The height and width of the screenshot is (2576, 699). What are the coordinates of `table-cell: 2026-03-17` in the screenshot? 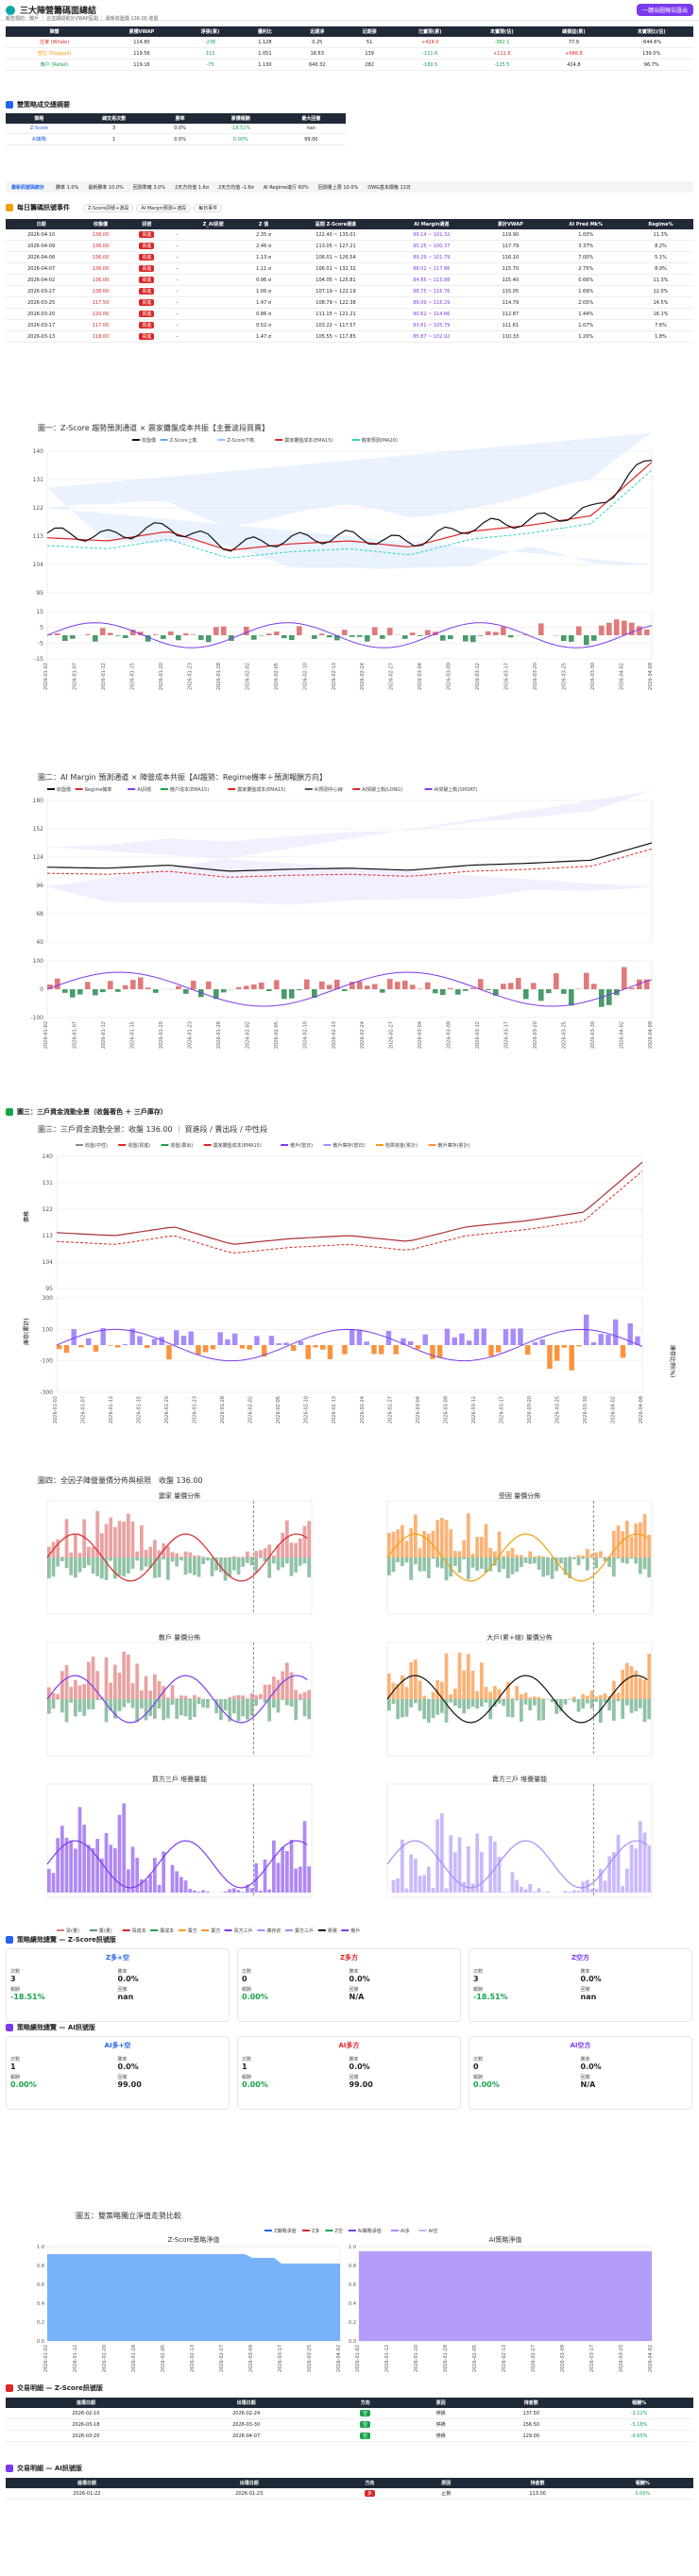 It's located at (41, 325).